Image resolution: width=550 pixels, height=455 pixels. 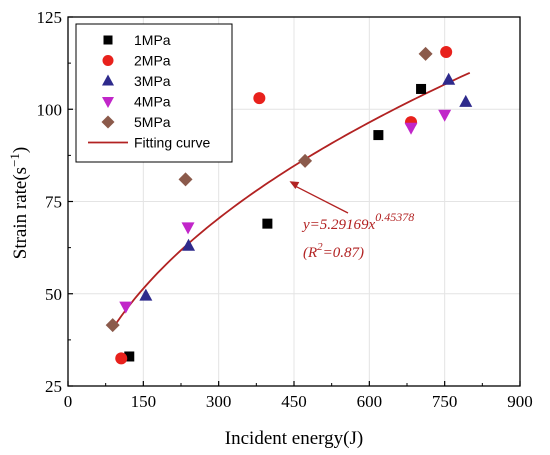 I want to click on x-axis-title: Incident energy(J), so click(x=294, y=438).